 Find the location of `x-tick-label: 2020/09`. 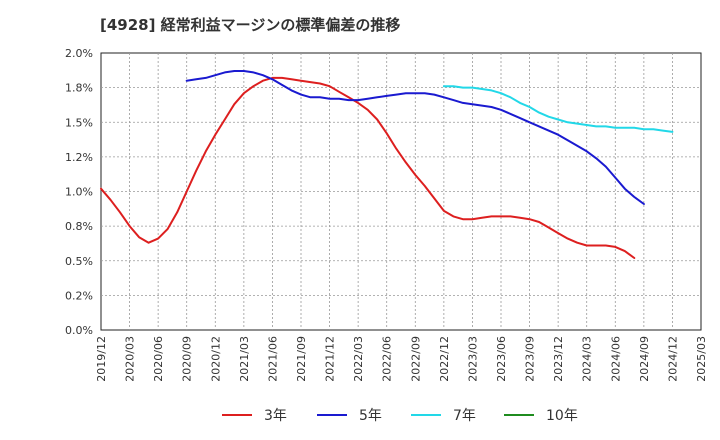

x-tick-label: 2020/09 is located at coordinates (187, 359).